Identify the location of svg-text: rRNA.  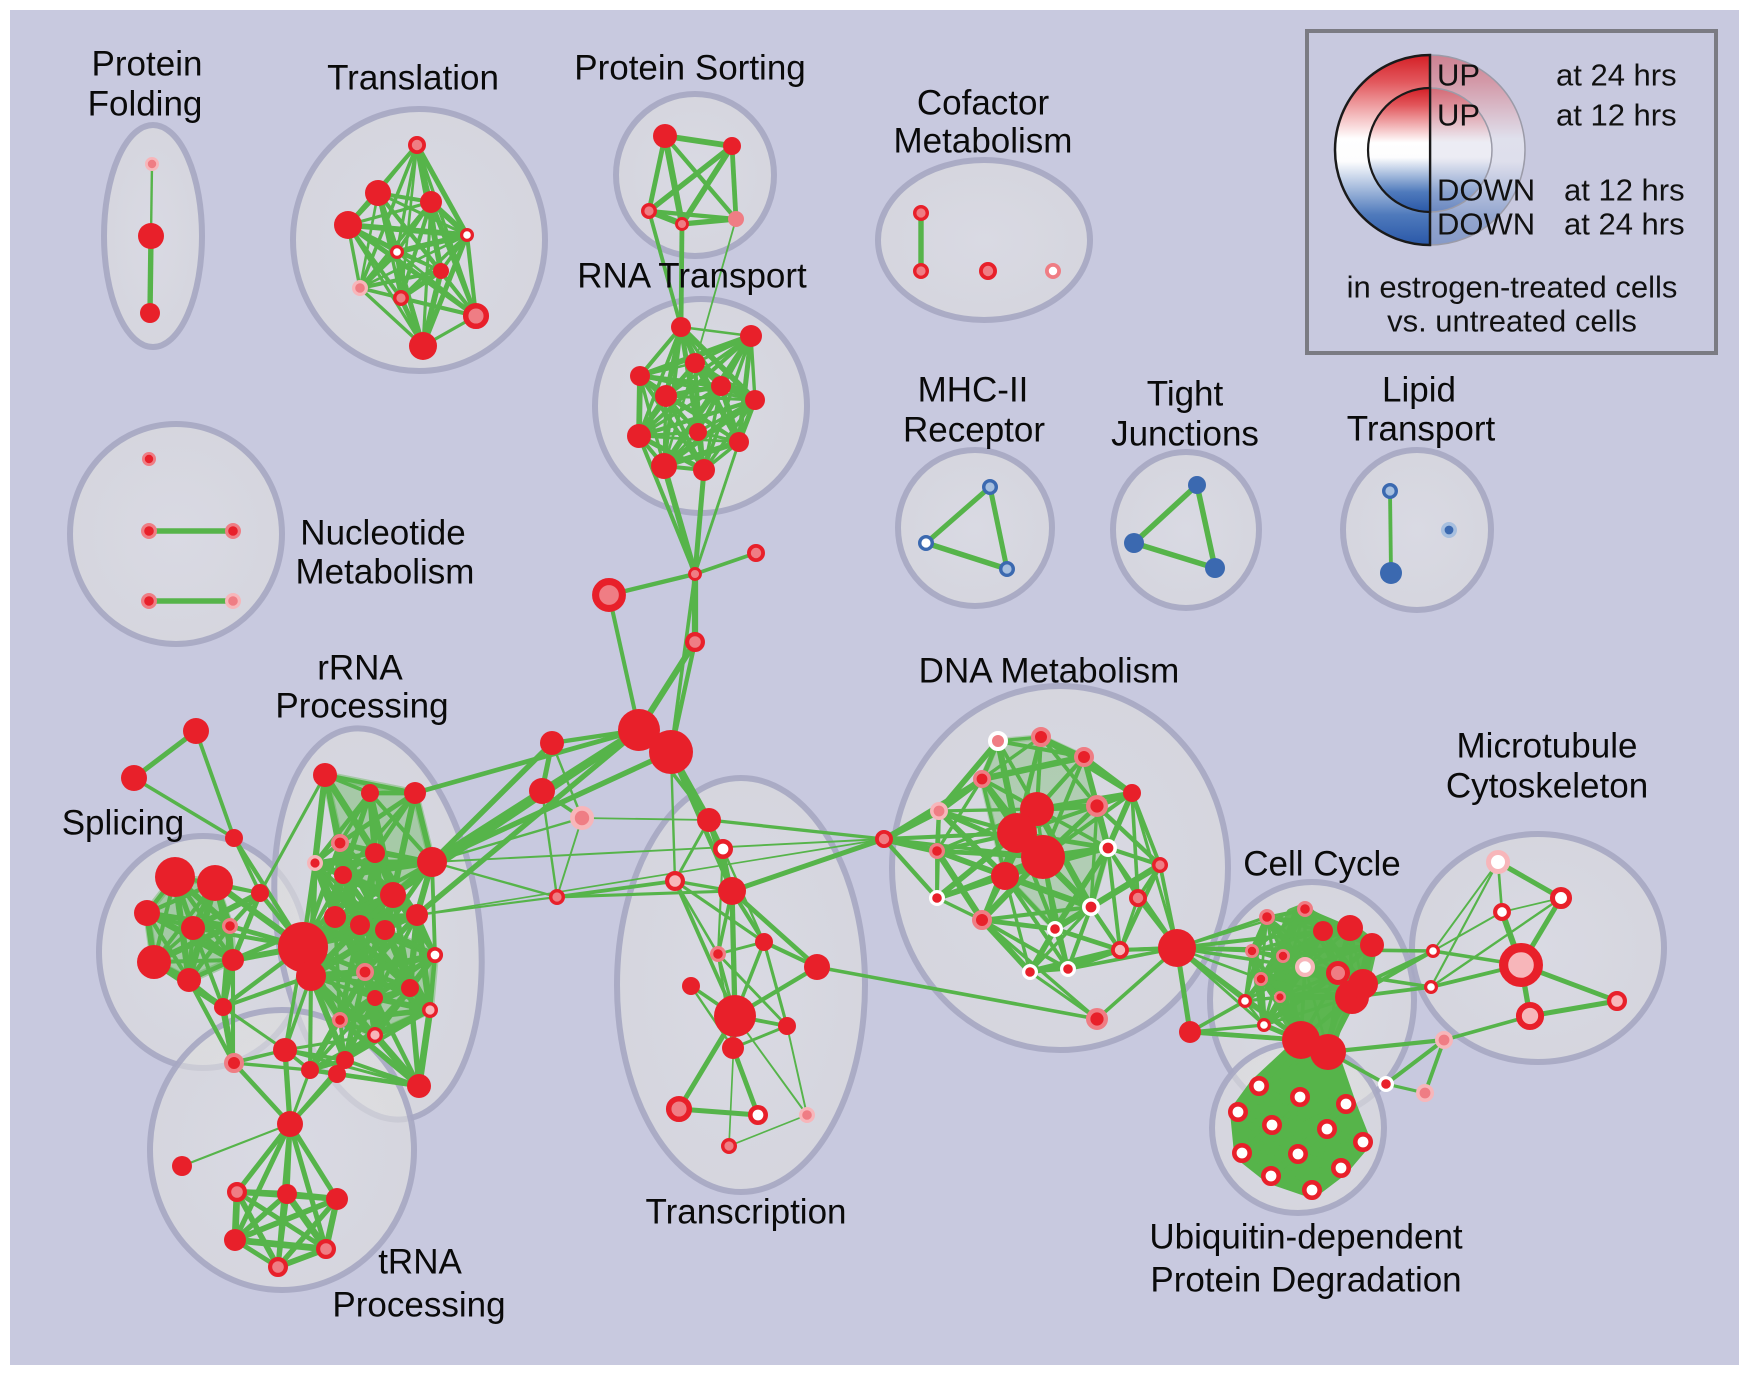
(360, 668).